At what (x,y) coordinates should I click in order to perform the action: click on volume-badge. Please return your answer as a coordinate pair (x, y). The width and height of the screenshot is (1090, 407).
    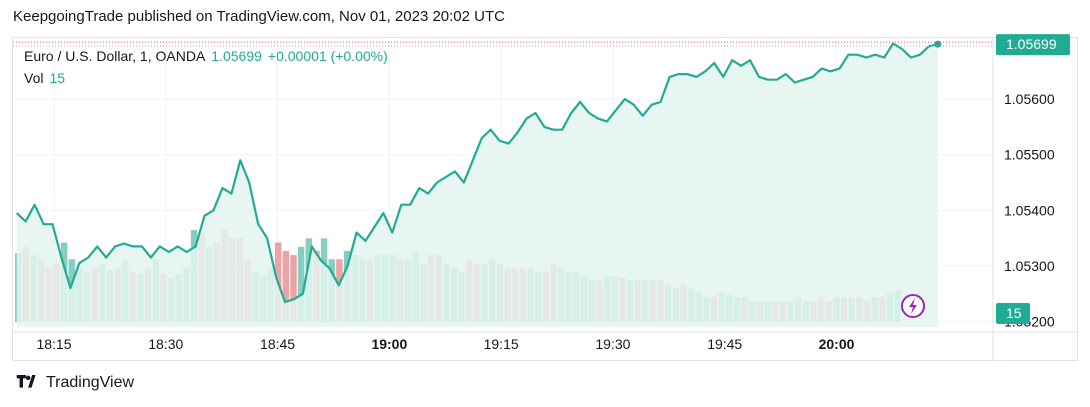
    Looking at the image, I should click on (1013, 313).